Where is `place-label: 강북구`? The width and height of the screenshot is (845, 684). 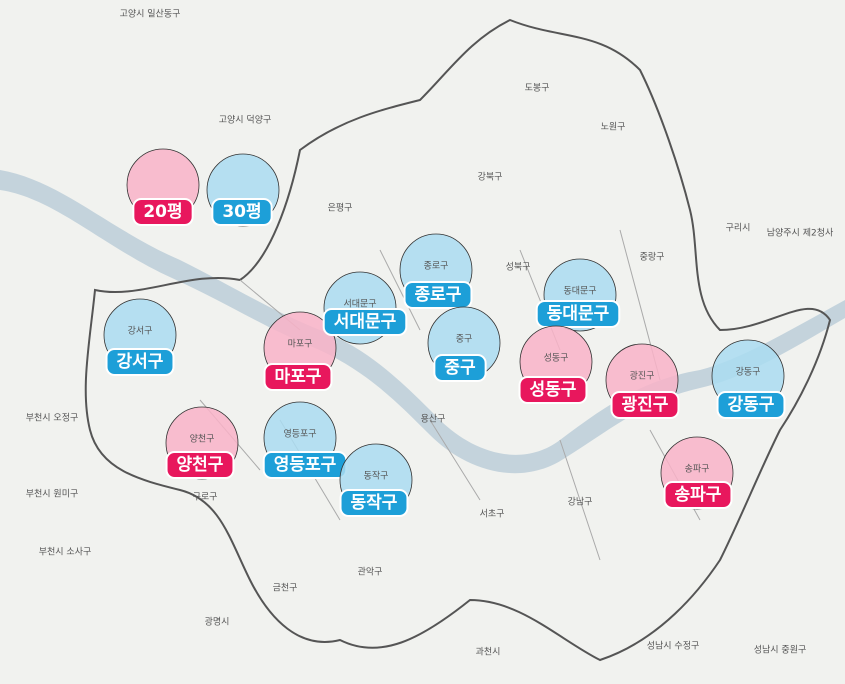 place-label: 강북구 is located at coordinates (490, 177).